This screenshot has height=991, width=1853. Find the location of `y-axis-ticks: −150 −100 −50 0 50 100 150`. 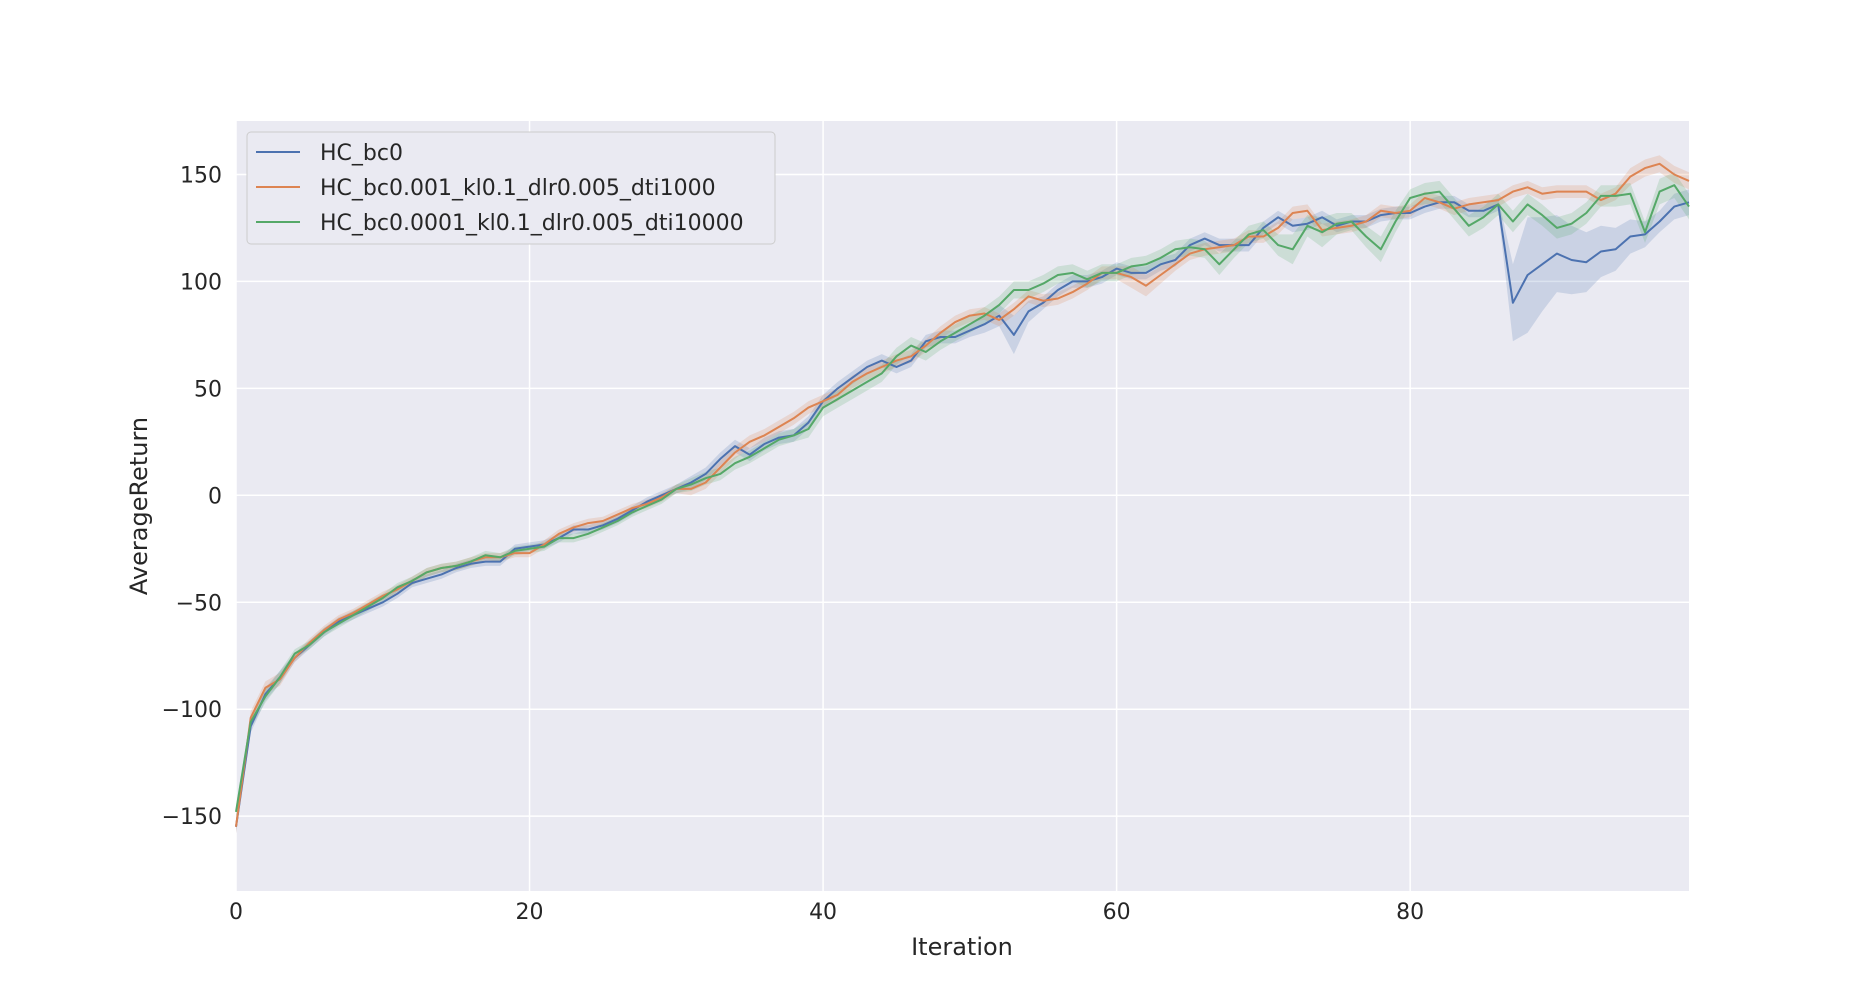

y-axis-ticks: −150 −100 −50 0 50 100 150 is located at coordinates (192, 496).